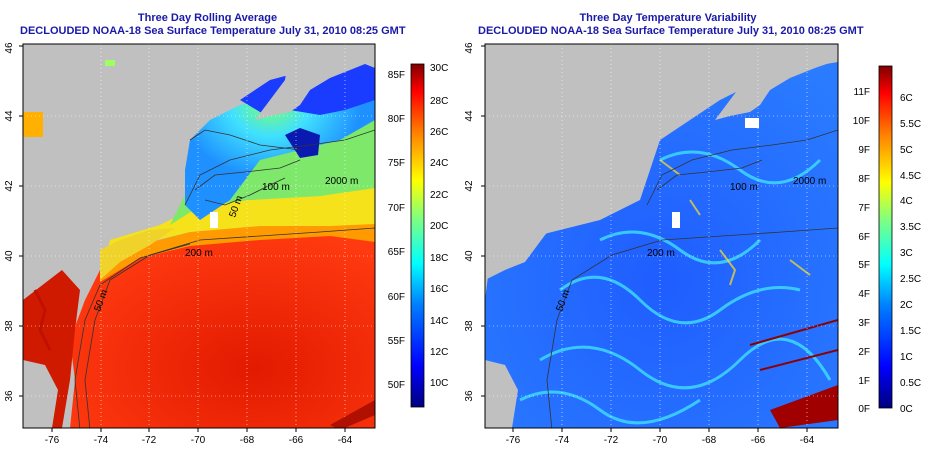  What do you see at coordinates (149, 440) in the screenshot?
I see `left-x-tick: -72` at bounding box center [149, 440].